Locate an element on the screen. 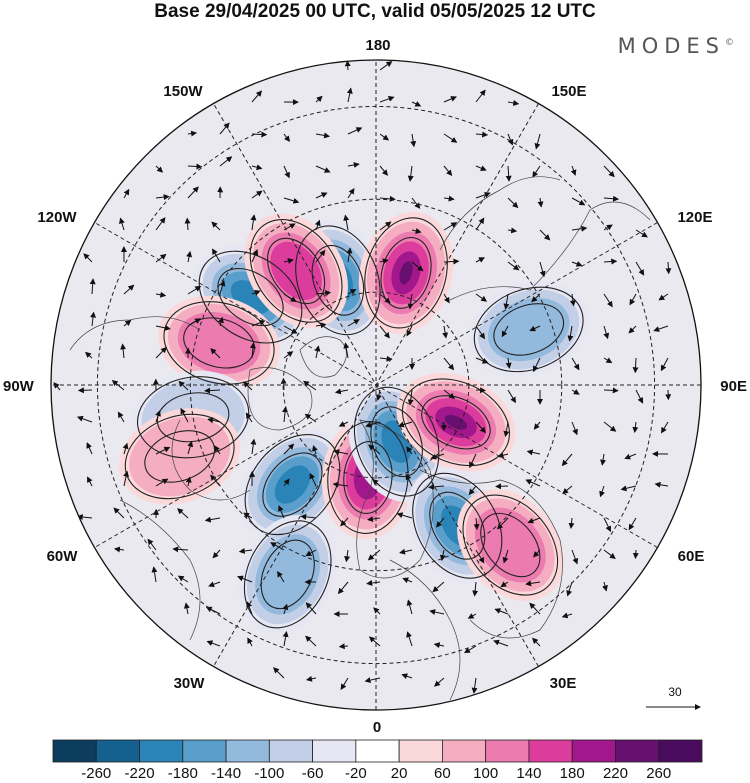 The height and width of the screenshot is (783, 750). colorbar-tick-label: -100 is located at coordinates (269, 773).